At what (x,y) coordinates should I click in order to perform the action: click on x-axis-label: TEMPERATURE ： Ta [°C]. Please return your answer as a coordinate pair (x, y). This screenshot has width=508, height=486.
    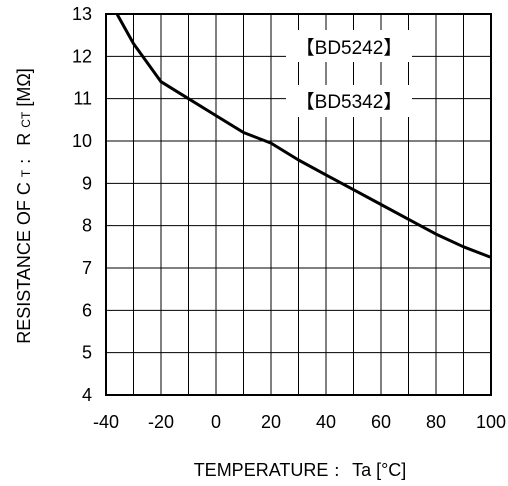
    Looking at the image, I should click on (300, 470).